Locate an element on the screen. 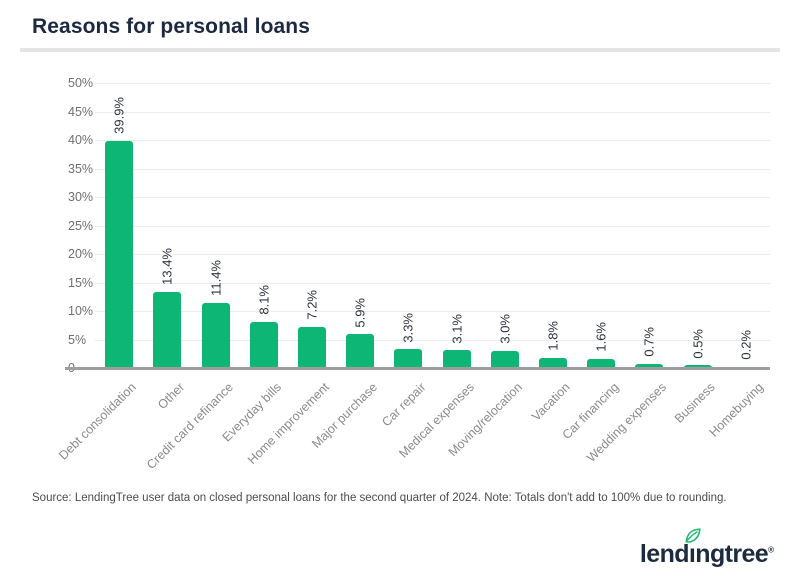 The image size is (800, 580). y-tick-label: 35% is located at coordinates (81, 168).